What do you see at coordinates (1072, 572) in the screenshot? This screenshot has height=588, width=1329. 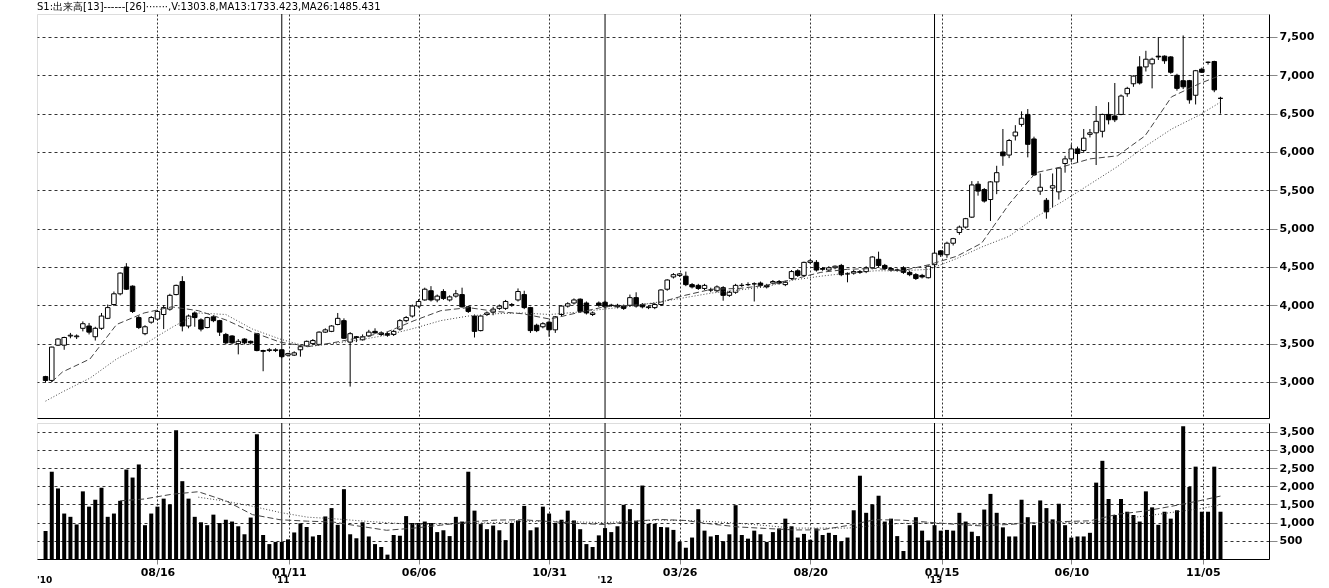 I see `x-tick-label: 06/10` at bounding box center [1072, 572].